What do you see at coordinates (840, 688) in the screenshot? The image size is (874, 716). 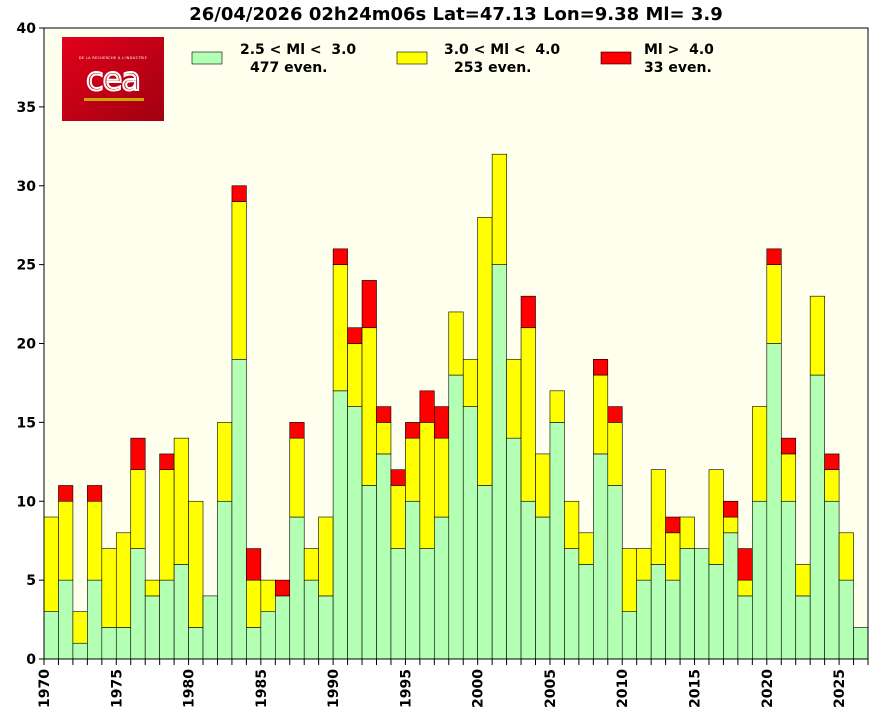 I see `x-tick-label: 2025` at bounding box center [840, 688].